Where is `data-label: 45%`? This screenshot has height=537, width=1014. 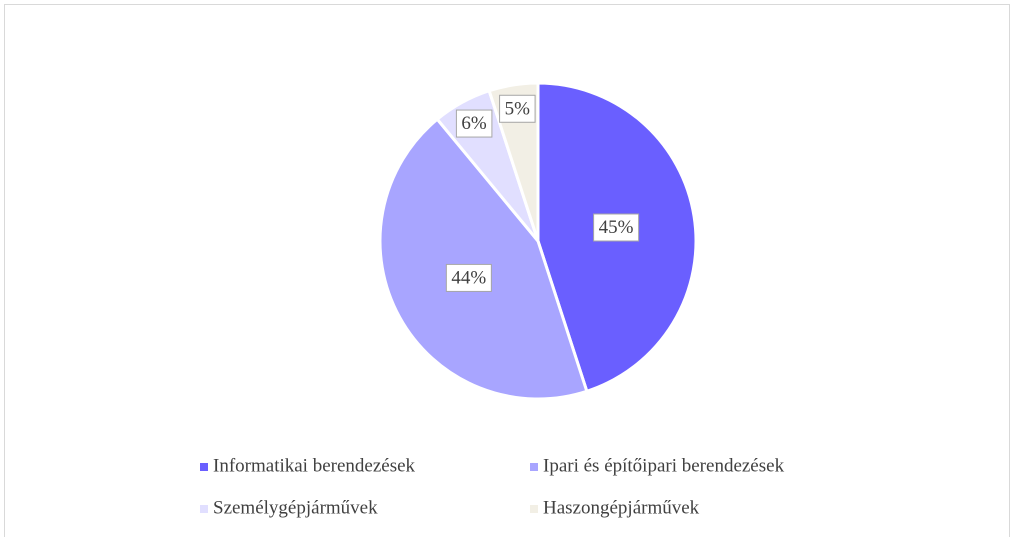 data-label: 45% is located at coordinates (616, 227).